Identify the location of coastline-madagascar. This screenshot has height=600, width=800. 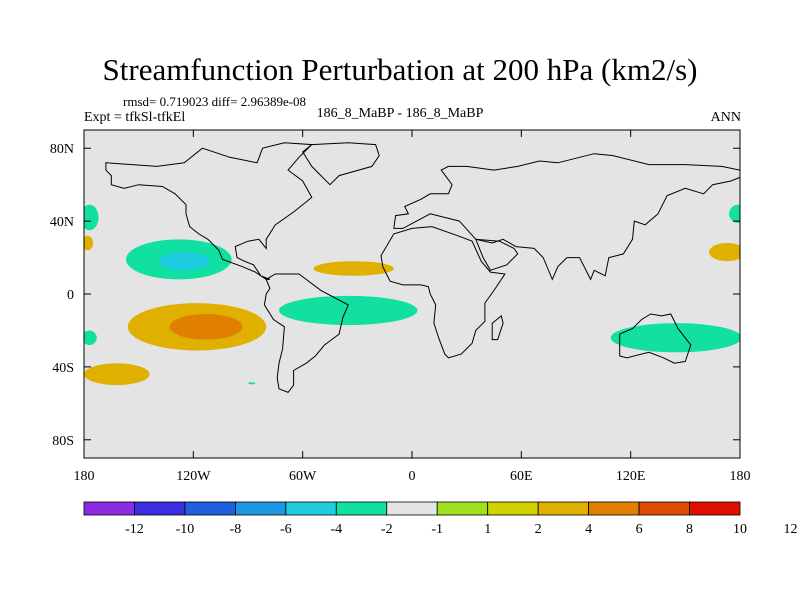
(497, 328).